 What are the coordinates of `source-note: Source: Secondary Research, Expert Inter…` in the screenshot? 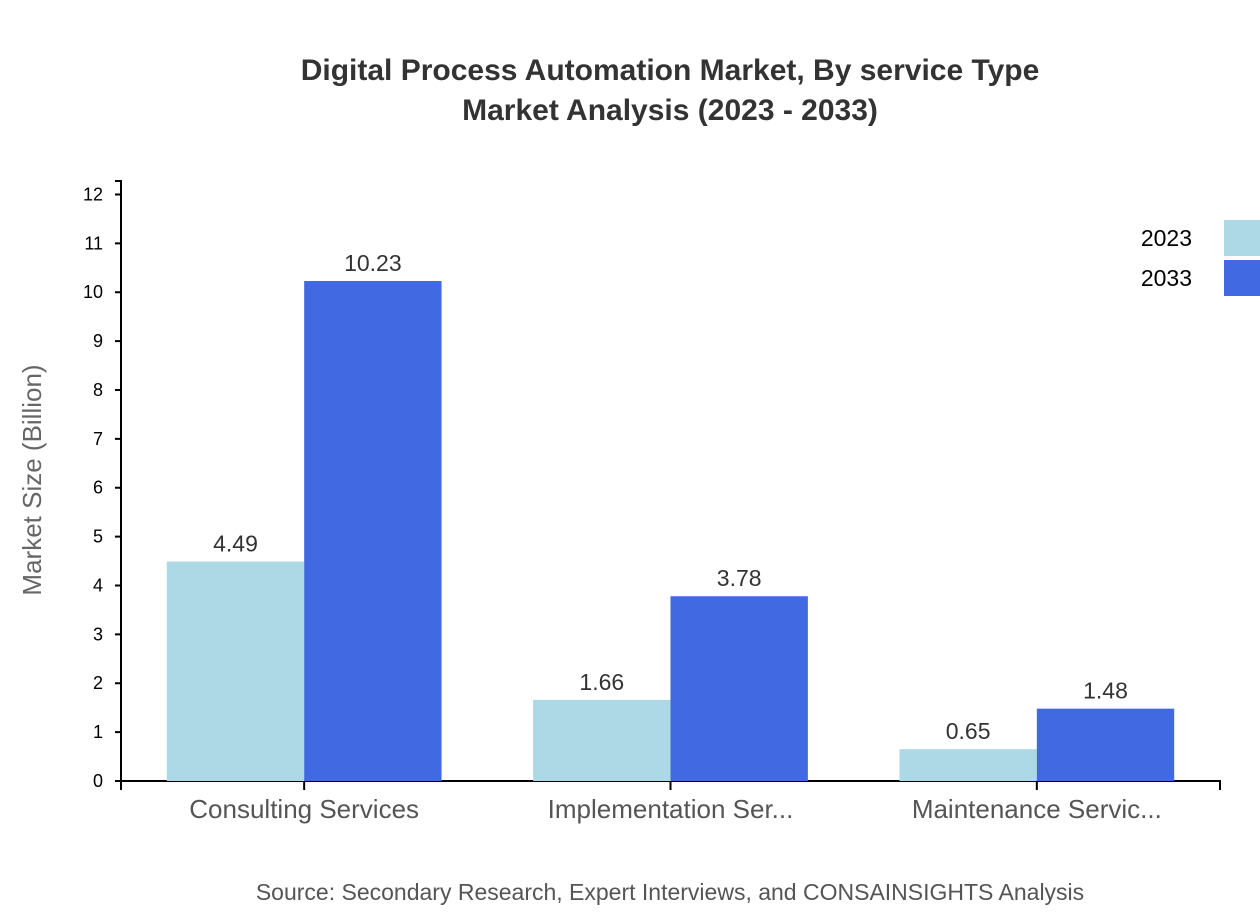 It's located at (670, 892).